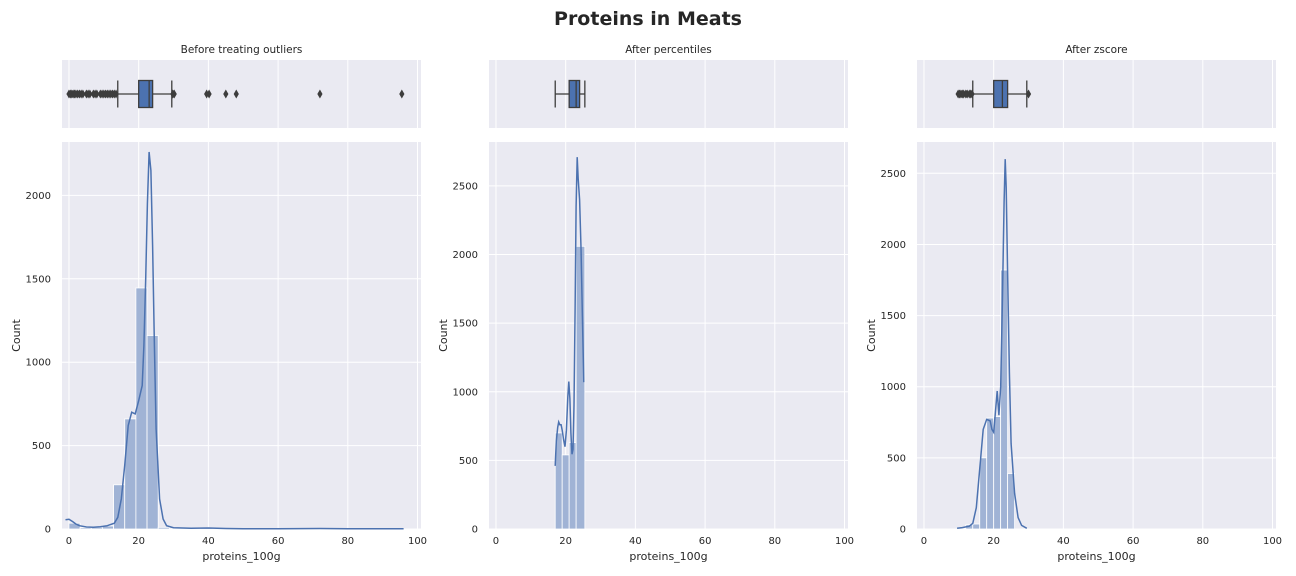 This screenshot has height=576, width=1296. I want to click on subplot-title: Before treating outliers, so click(242, 50).